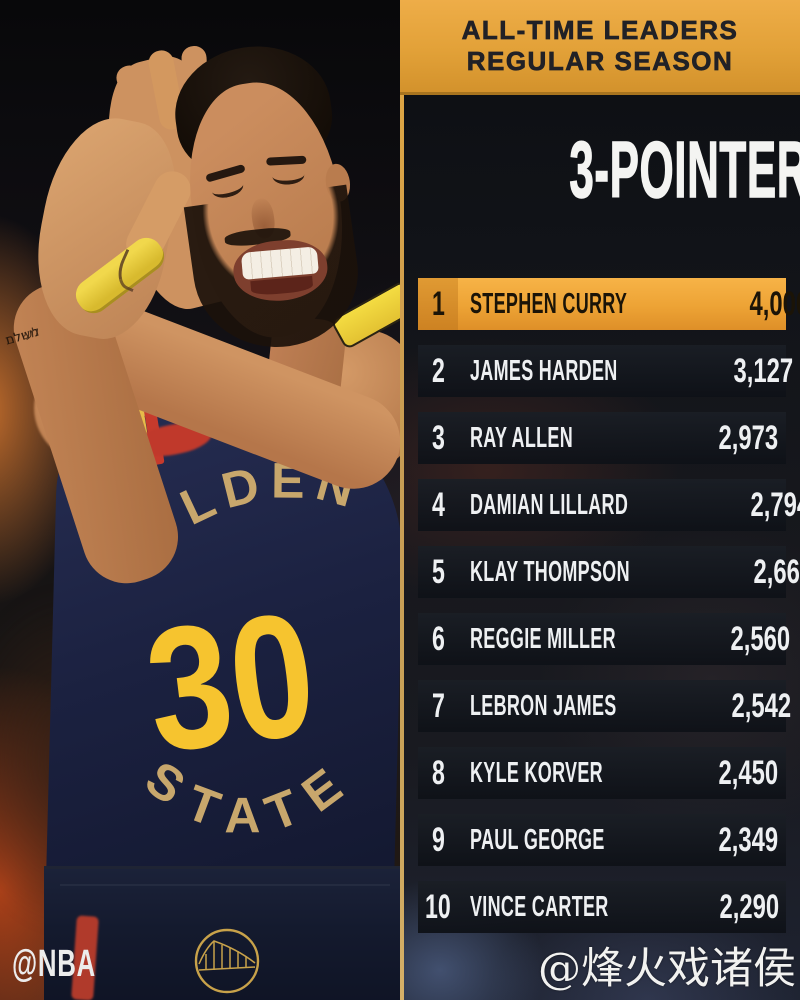 The width and height of the screenshot is (800, 1000). I want to click on rank-cell: 3, so click(438, 437).